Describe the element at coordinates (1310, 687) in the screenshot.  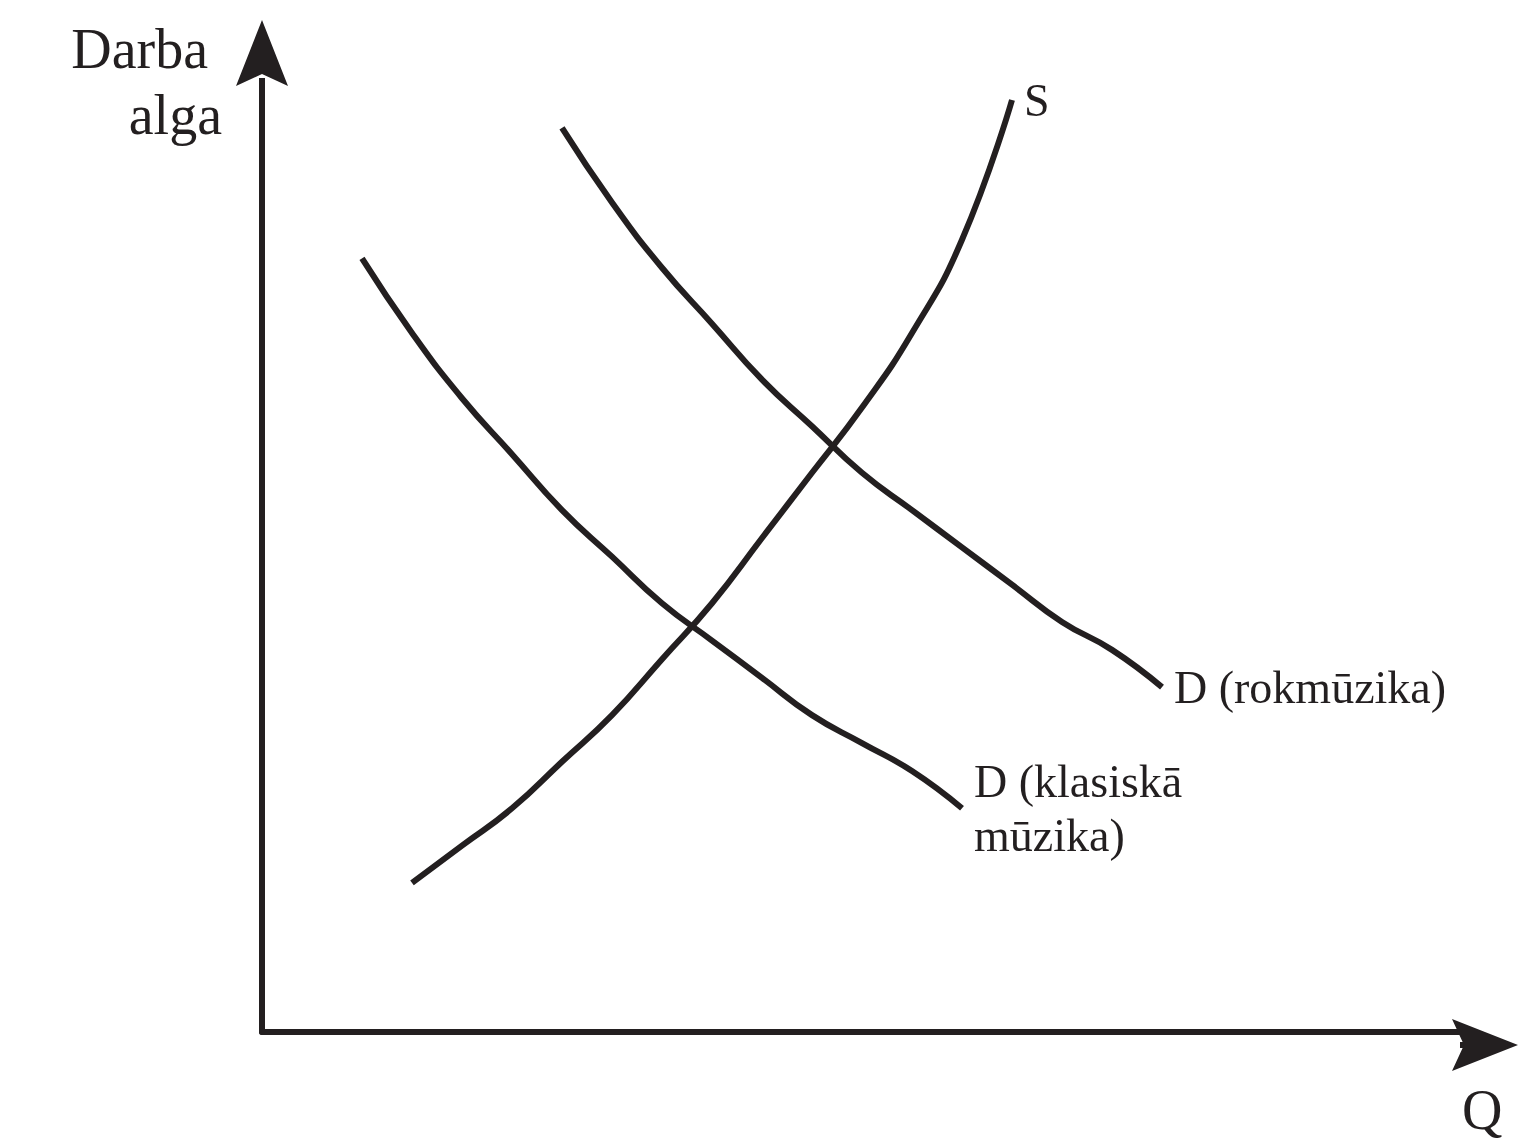
I see `series-label: D (rokmūzika)` at that location.